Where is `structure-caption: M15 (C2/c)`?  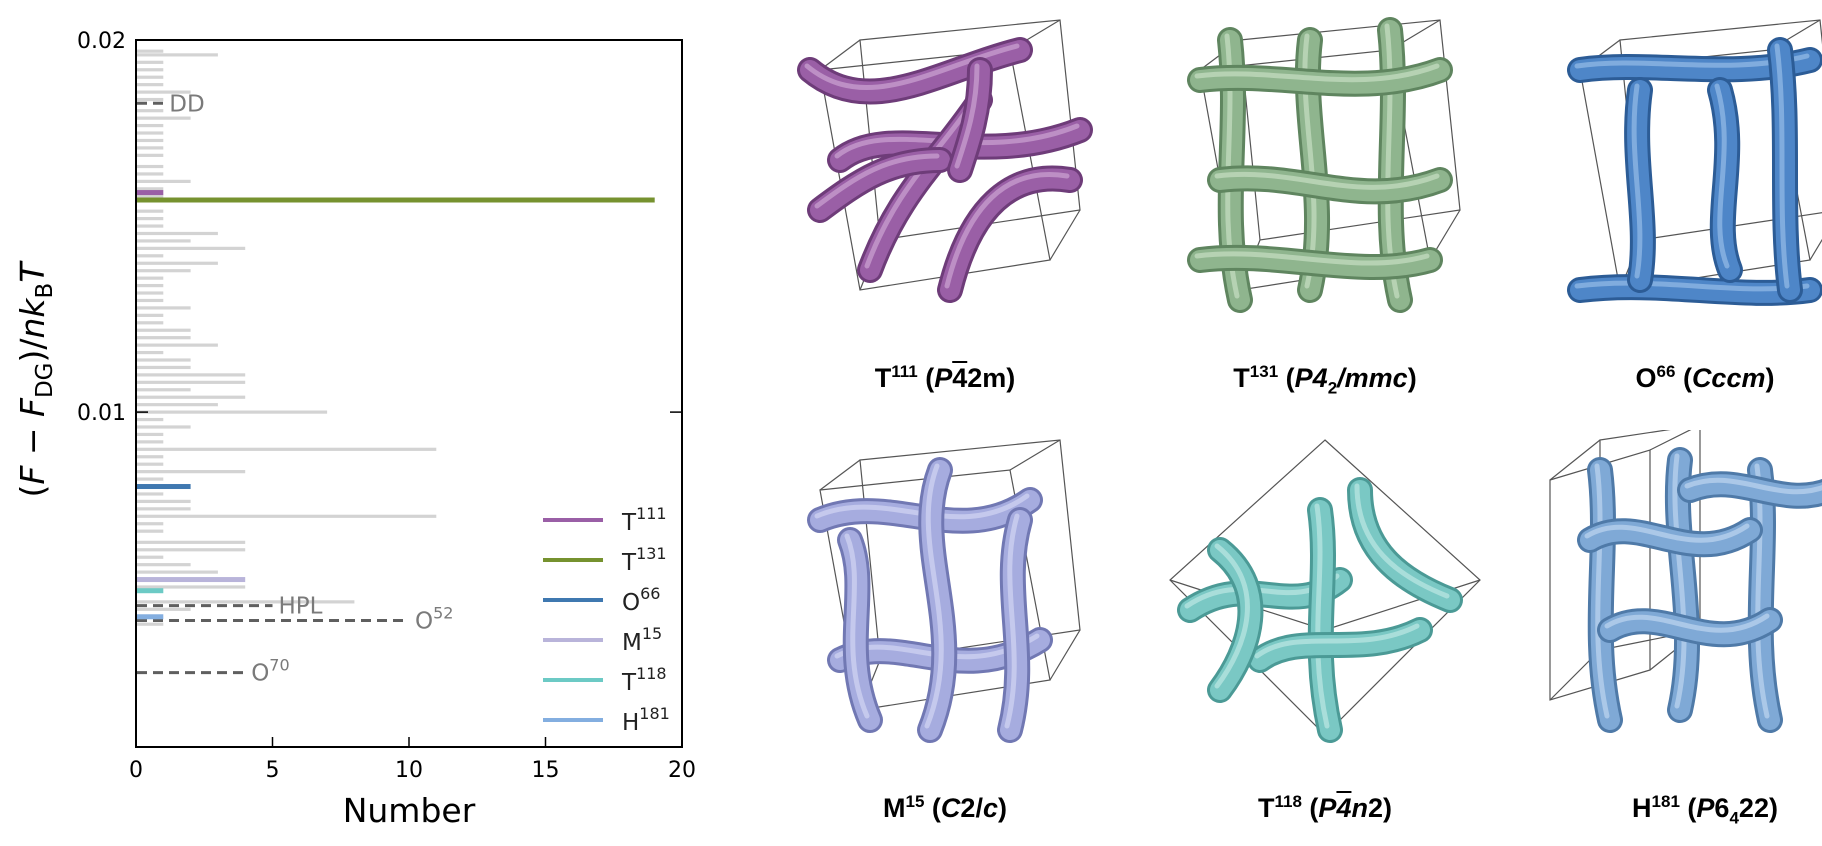
structure-caption: M15 (C2/c) is located at coordinates (945, 807).